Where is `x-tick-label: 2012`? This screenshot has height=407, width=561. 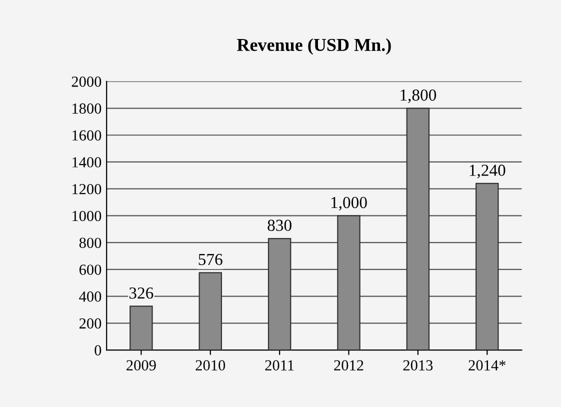
x-tick-label: 2012 is located at coordinates (349, 365).